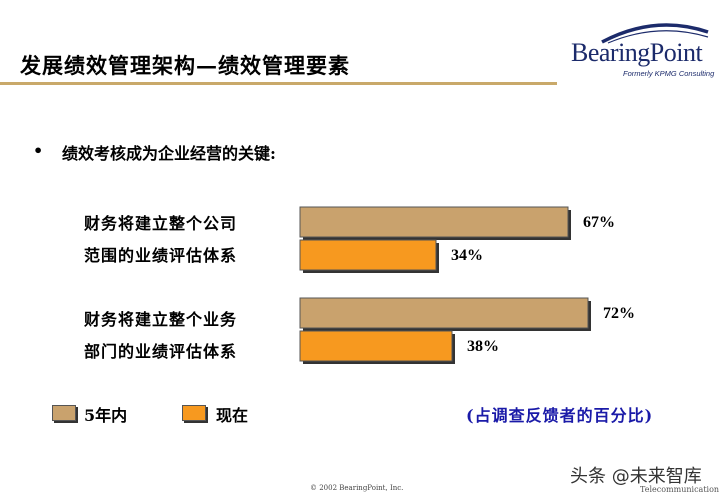 The width and height of the screenshot is (720, 498). Describe the element at coordinates (599, 222) in the screenshot. I see `data-label-five-years-1: 67%` at that location.